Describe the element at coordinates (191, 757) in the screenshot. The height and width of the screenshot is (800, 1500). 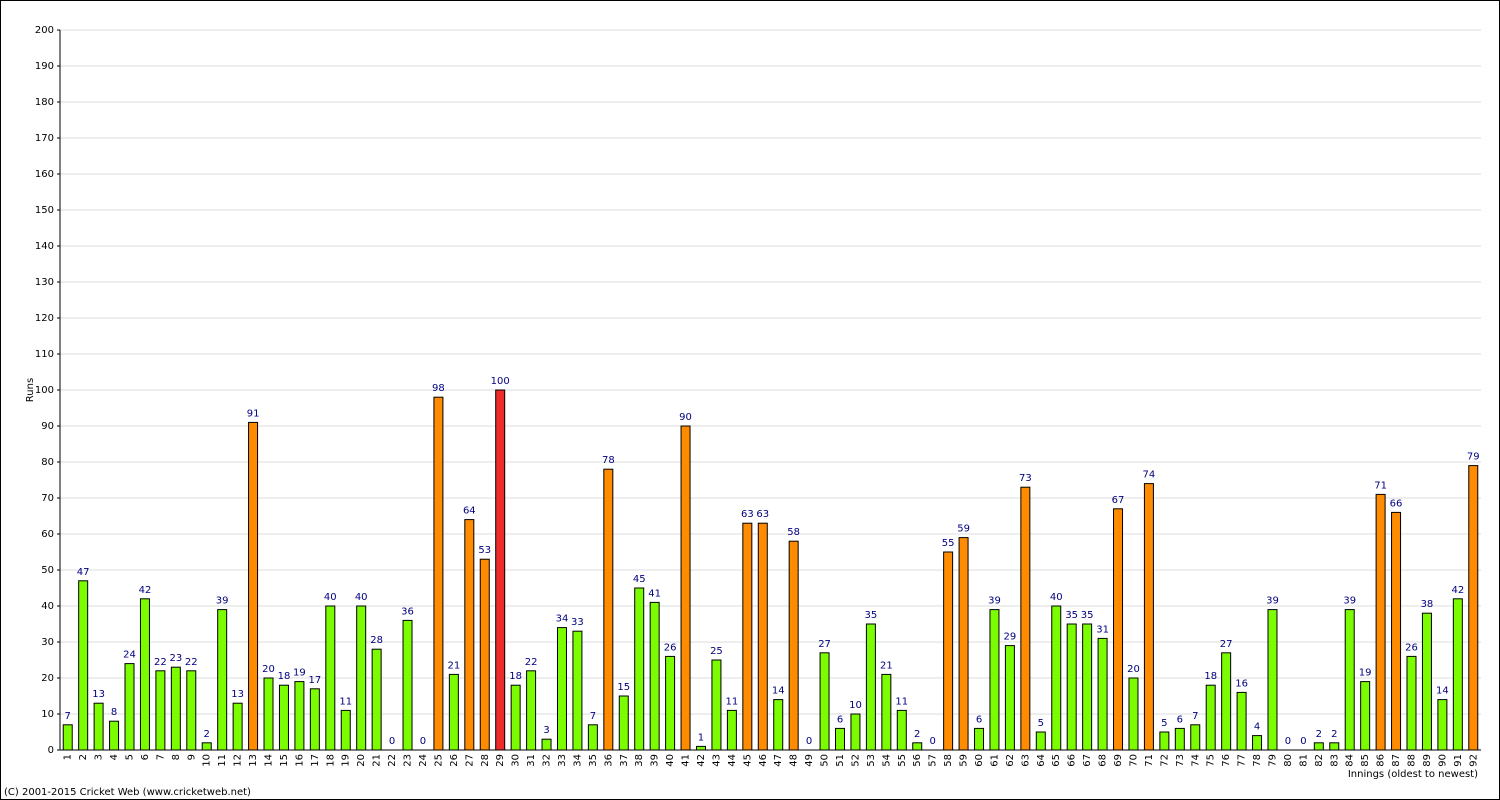
I see `x-tick-label: 9` at that location.